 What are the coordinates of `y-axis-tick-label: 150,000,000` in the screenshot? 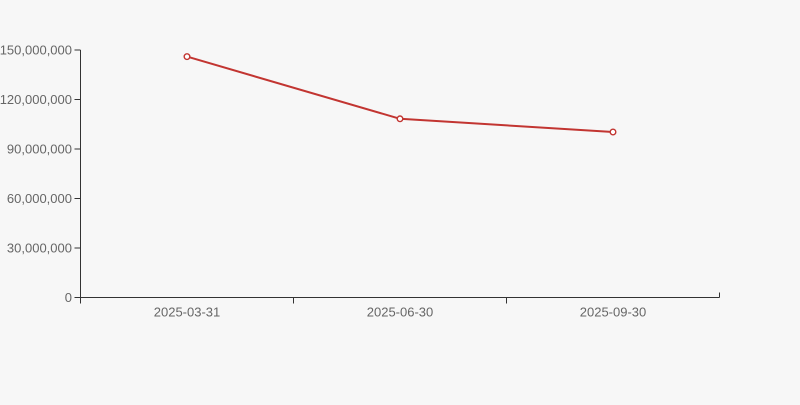 It's located at (36, 50).